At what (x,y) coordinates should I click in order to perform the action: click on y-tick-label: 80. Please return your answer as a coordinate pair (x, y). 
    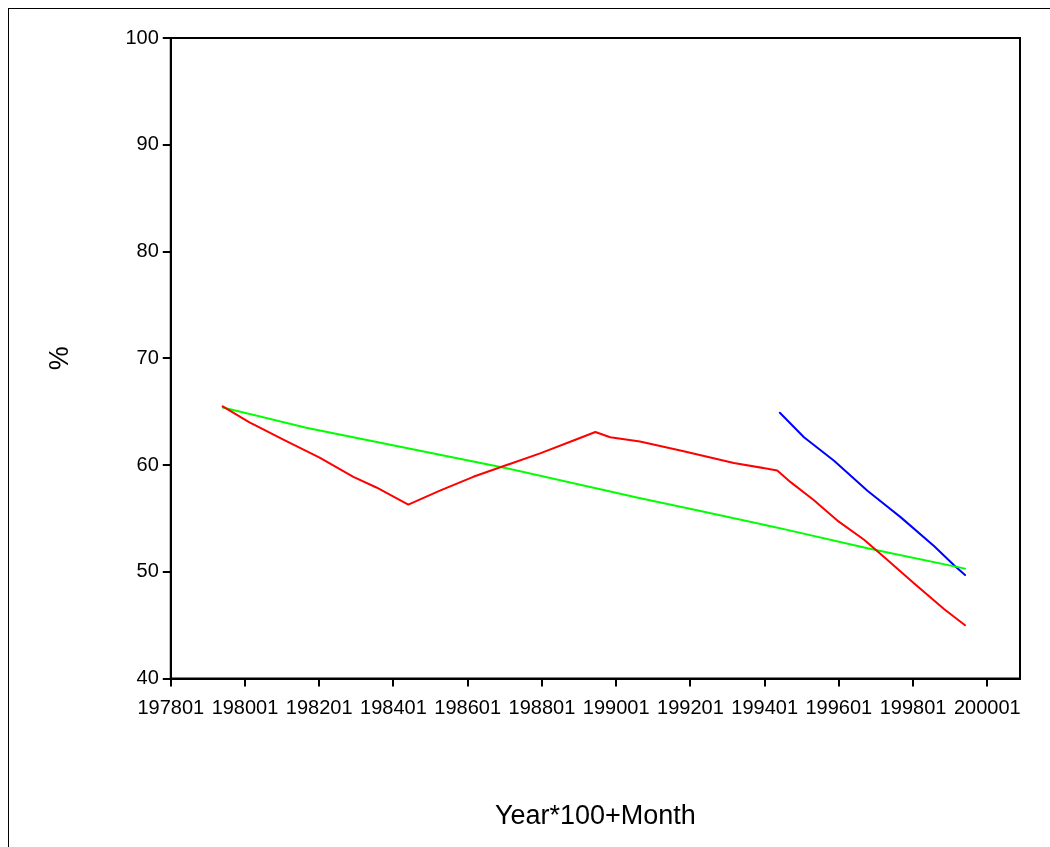
    Looking at the image, I should click on (147, 250).